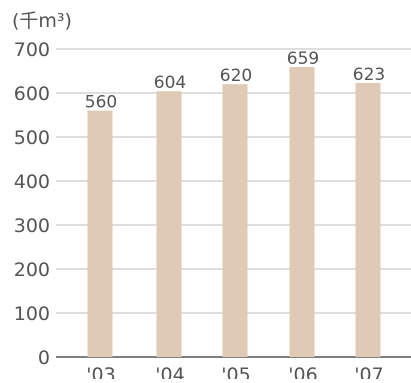 This screenshot has width=411, height=383. What do you see at coordinates (100, 371) in the screenshot?
I see `x-tick-label: '03` at bounding box center [100, 371].